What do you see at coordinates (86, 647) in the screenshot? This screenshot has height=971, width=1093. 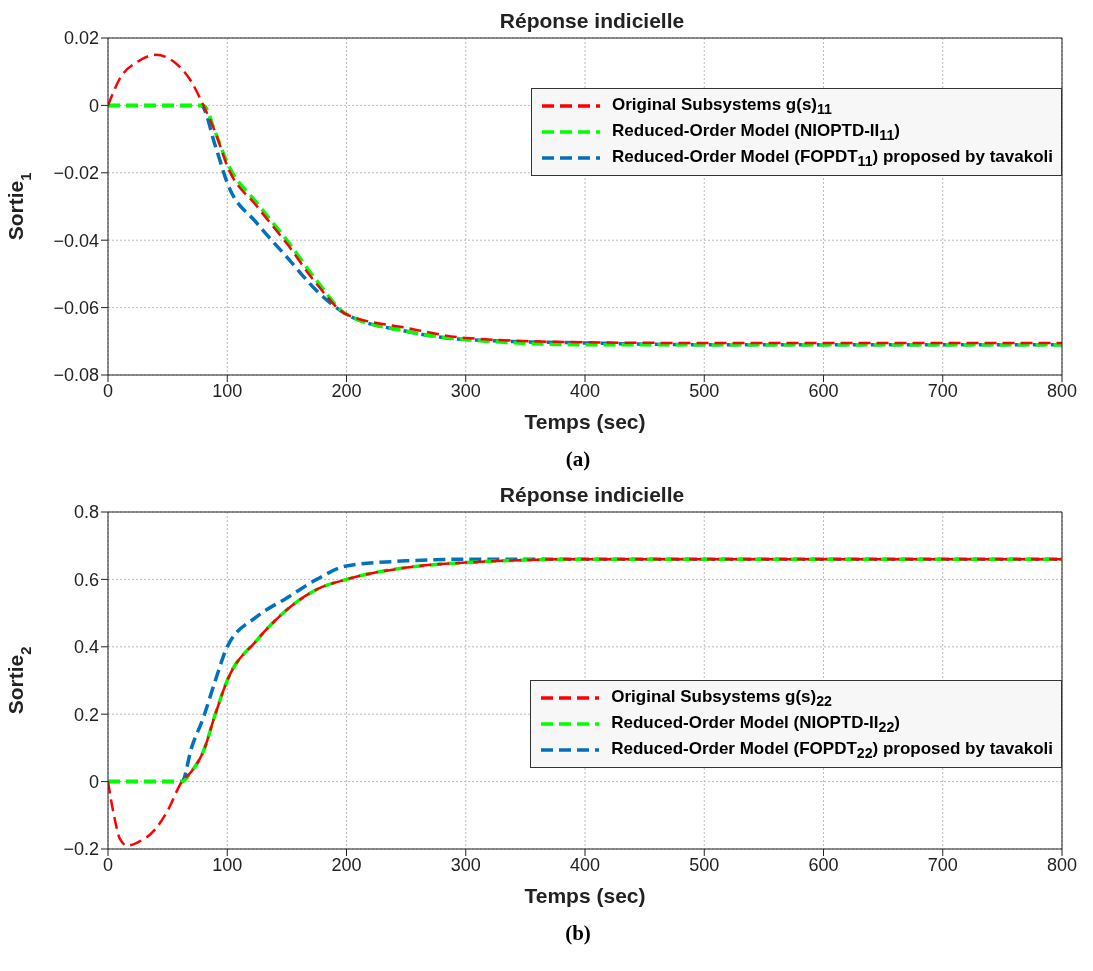 I see `y-tick-label: 0.4` at bounding box center [86, 647].